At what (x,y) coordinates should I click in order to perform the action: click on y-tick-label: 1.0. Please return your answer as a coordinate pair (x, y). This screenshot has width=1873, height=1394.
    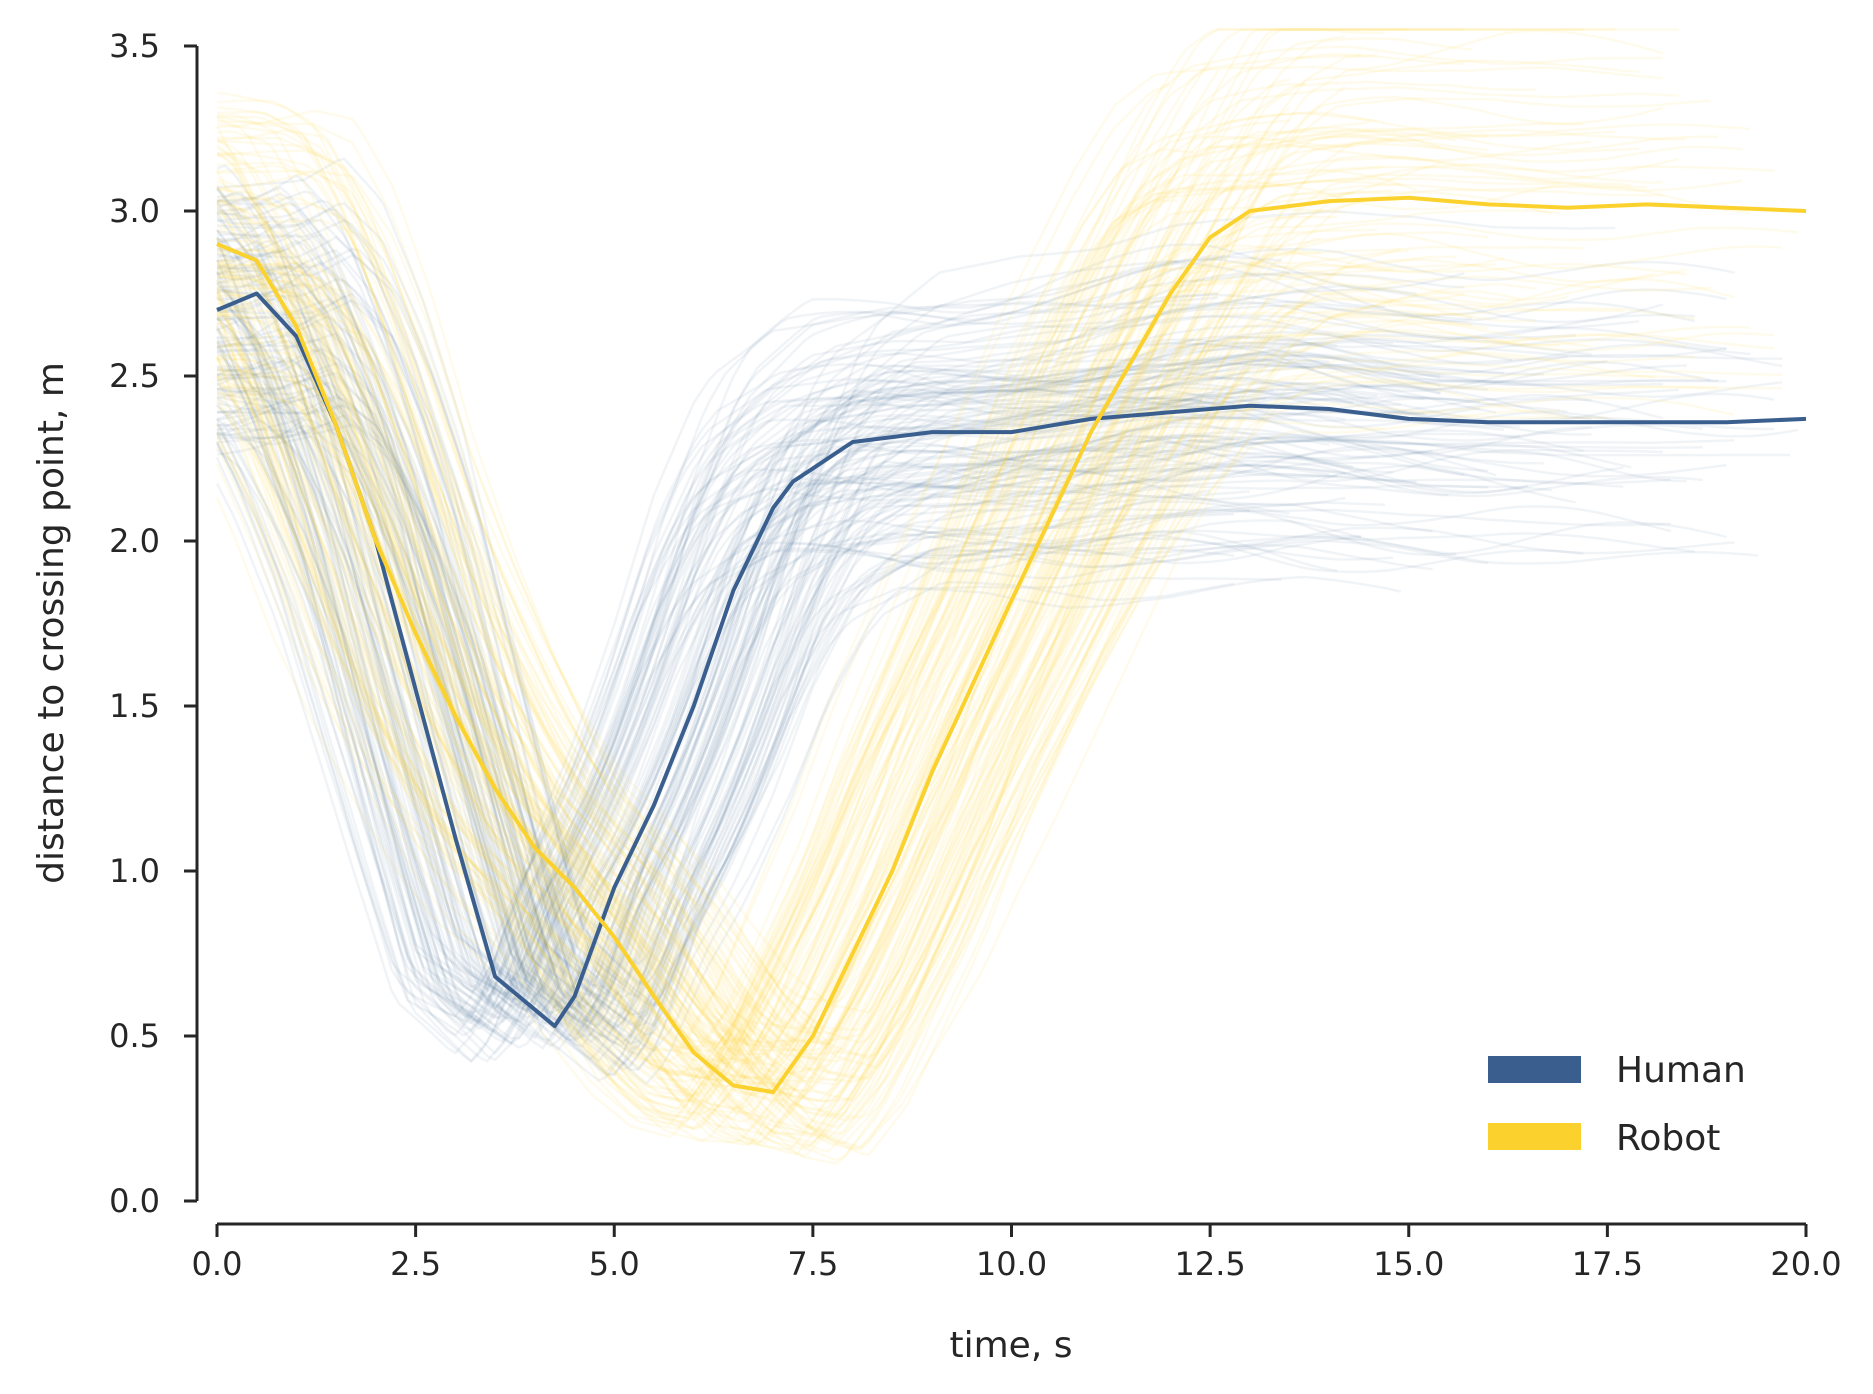
    Looking at the image, I should click on (134, 871).